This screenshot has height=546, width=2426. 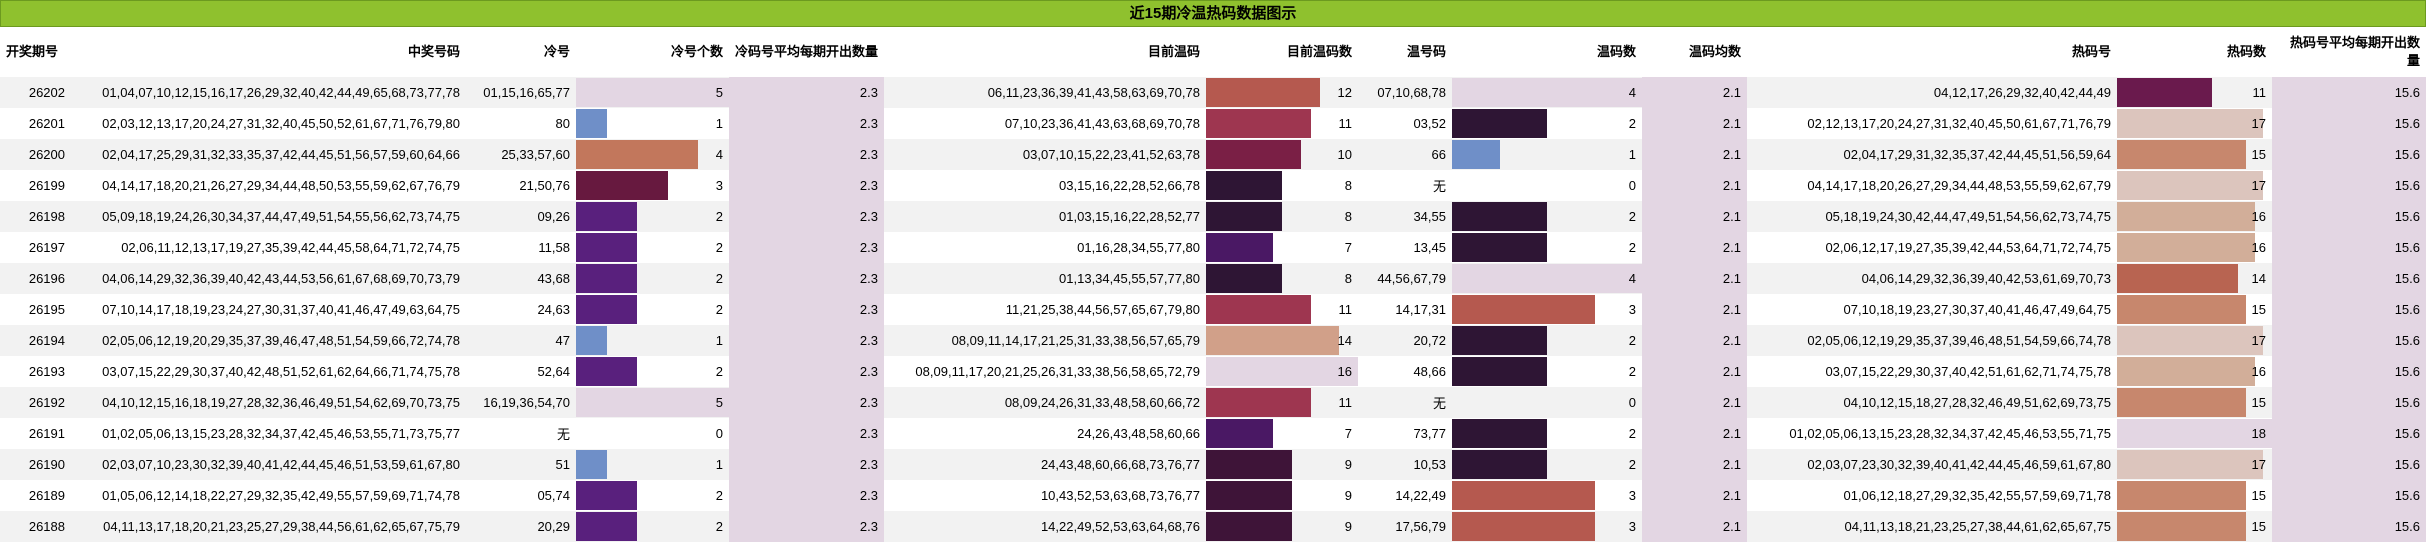 I want to click on warm-numbers-cell: 14,17,31, so click(x=1405, y=309).